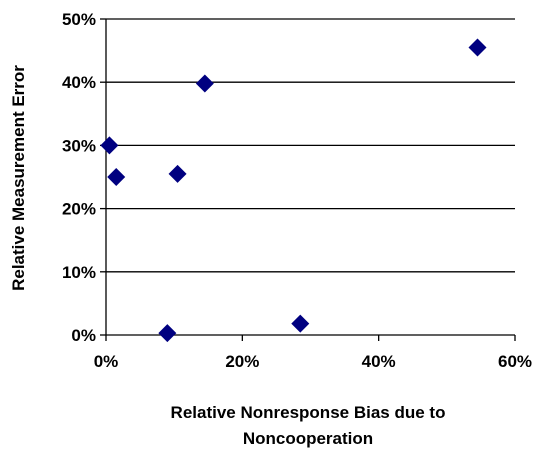  I want to click on y-tick-label: 50%, so click(79, 19).